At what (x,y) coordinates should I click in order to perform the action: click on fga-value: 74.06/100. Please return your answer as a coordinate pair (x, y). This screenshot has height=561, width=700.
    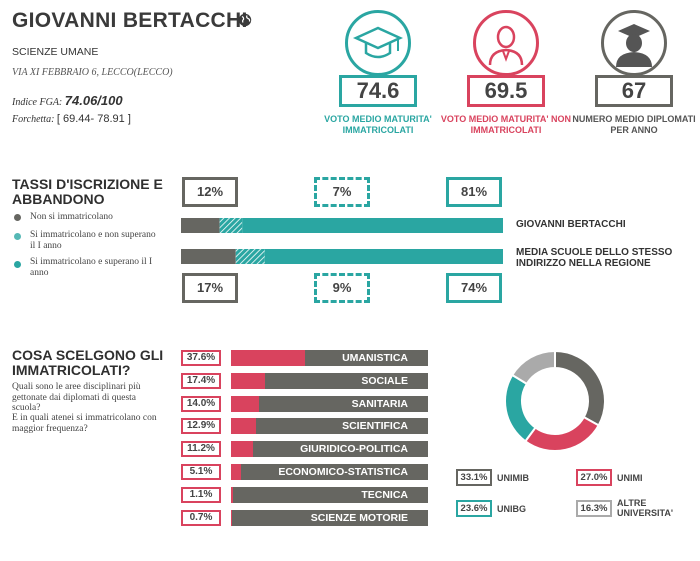
    Looking at the image, I should click on (93, 100).